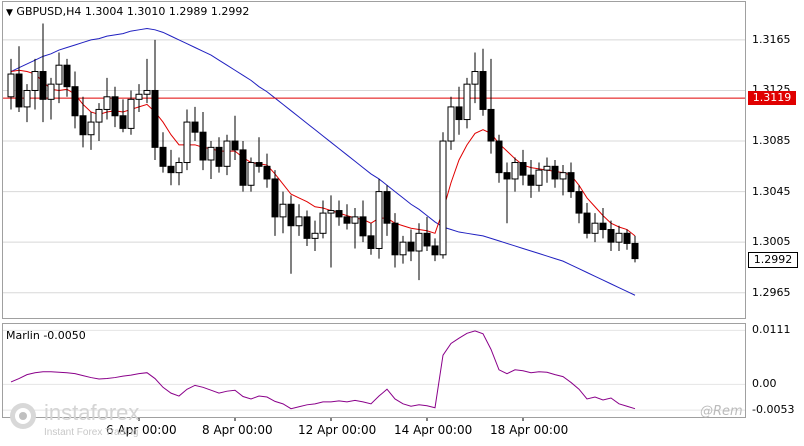 The image size is (804, 446). I want to click on indicator-axis-label: 0.00, so click(764, 384).